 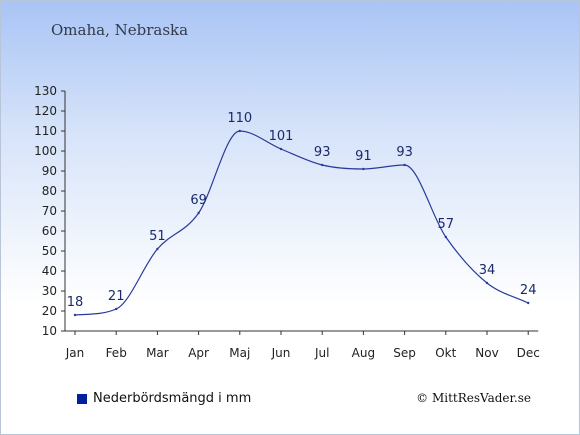 What do you see at coordinates (239, 118) in the screenshot?
I see `data-label: 110` at bounding box center [239, 118].